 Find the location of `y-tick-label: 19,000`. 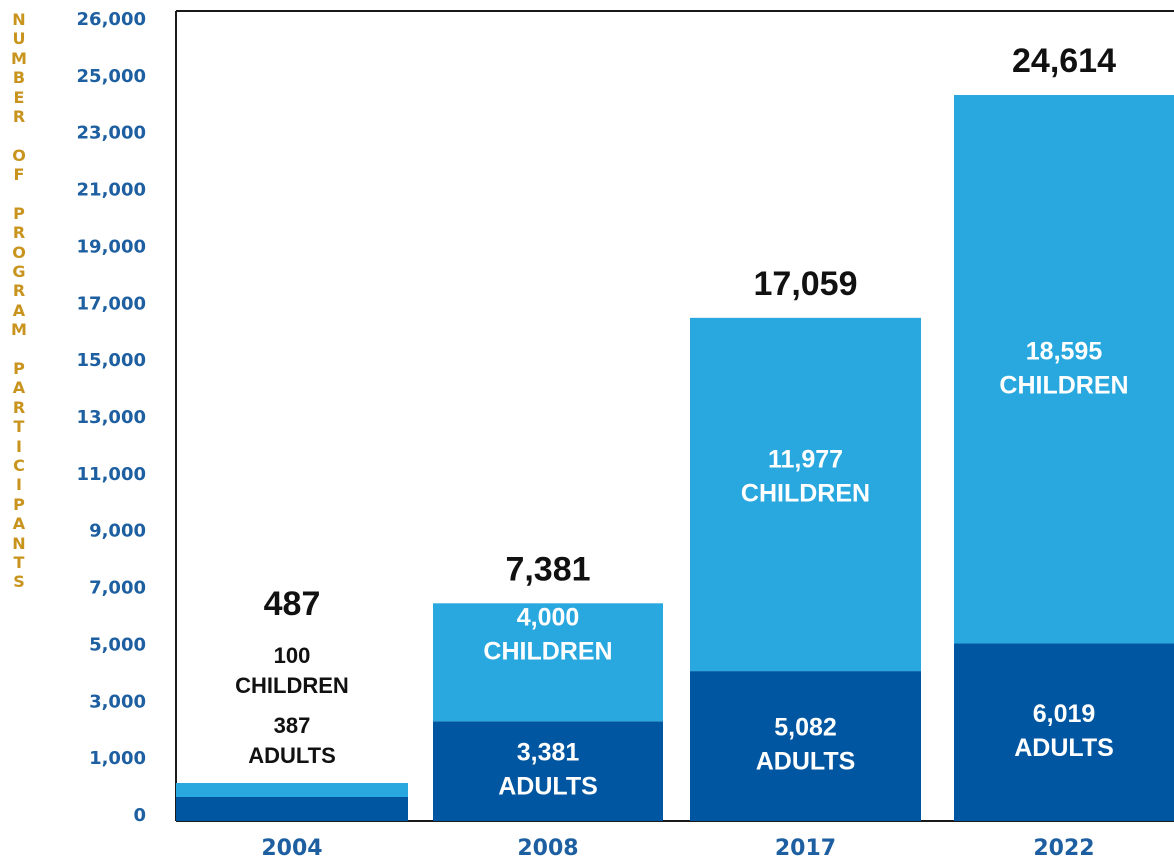

y-tick-label: 19,000 is located at coordinates (111, 246).